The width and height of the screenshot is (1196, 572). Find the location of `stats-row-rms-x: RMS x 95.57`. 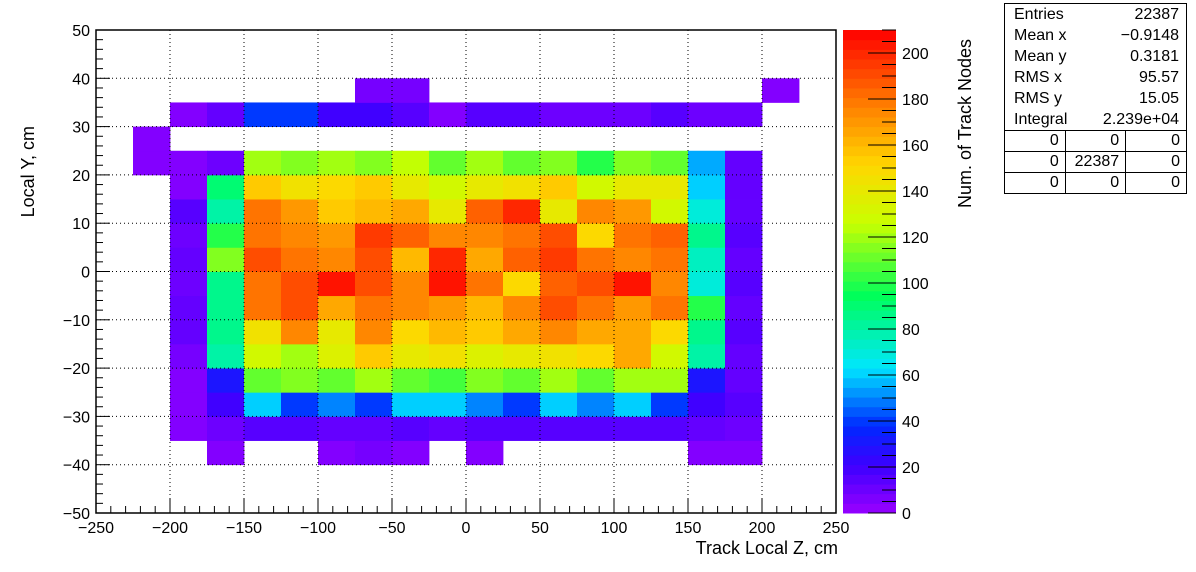

stats-row-rms-x: RMS x 95.57 is located at coordinates (1096, 77).